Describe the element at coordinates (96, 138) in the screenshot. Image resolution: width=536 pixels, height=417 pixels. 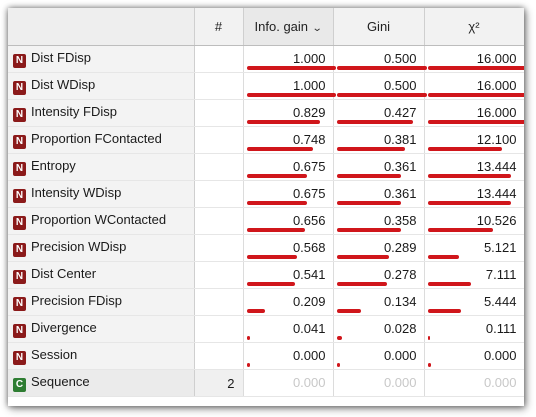
I see `feature-label: Proportion FContacted` at that location.